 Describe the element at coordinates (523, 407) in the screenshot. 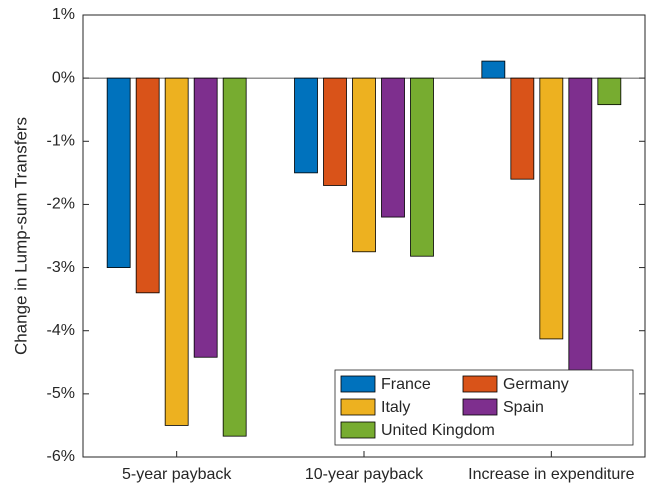

I see `legend-label: Spain` at that location.